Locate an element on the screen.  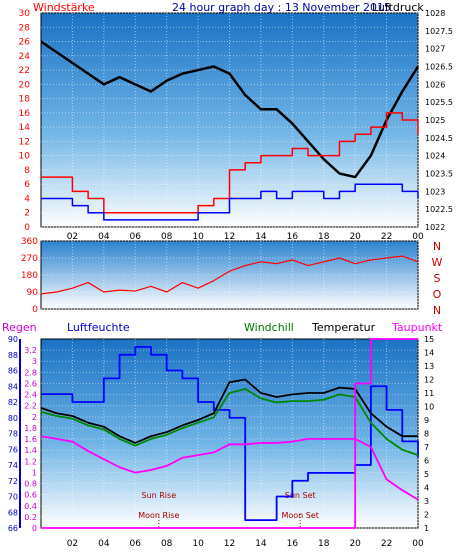
temperature-tick-label: 6 is located at coordinates (426, 461).